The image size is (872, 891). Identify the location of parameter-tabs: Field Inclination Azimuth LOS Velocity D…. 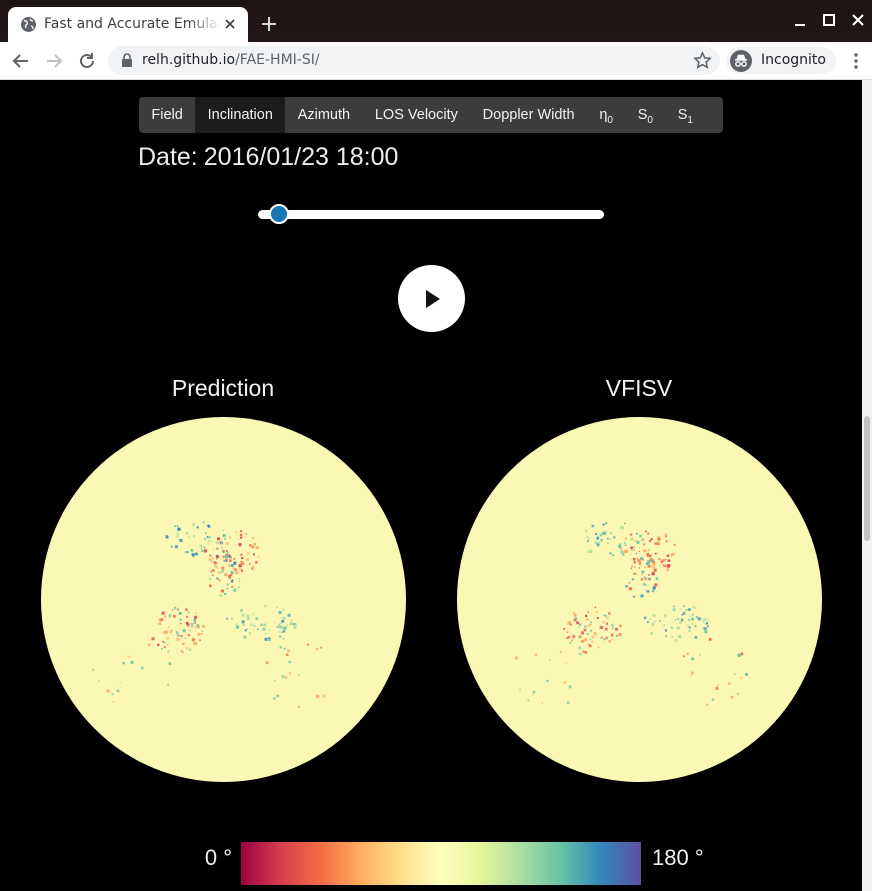
(431, 115).